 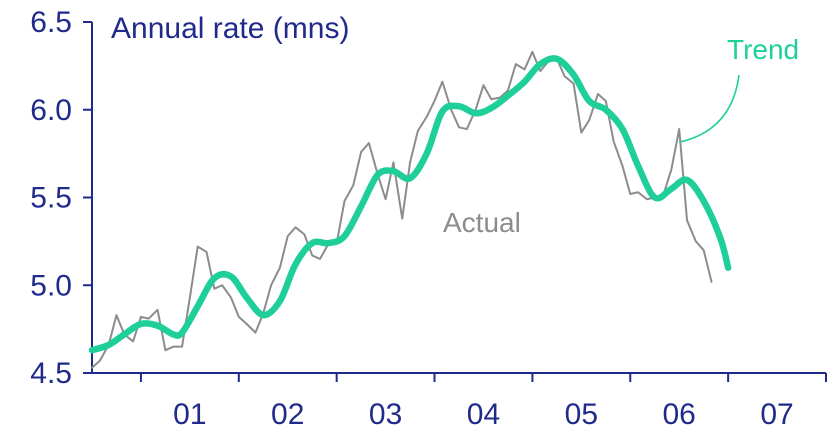 I want to click on y-tick-label: 4.5, so click(x=51, y=373).